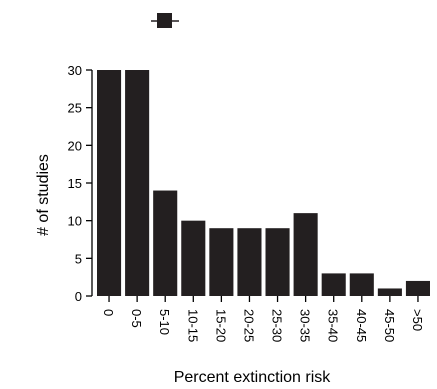  What do you see at coordinates (305, 325) in the screenshot?
I see `x-tick-label-30-35: 30-35` at bounding box center [305, 325].